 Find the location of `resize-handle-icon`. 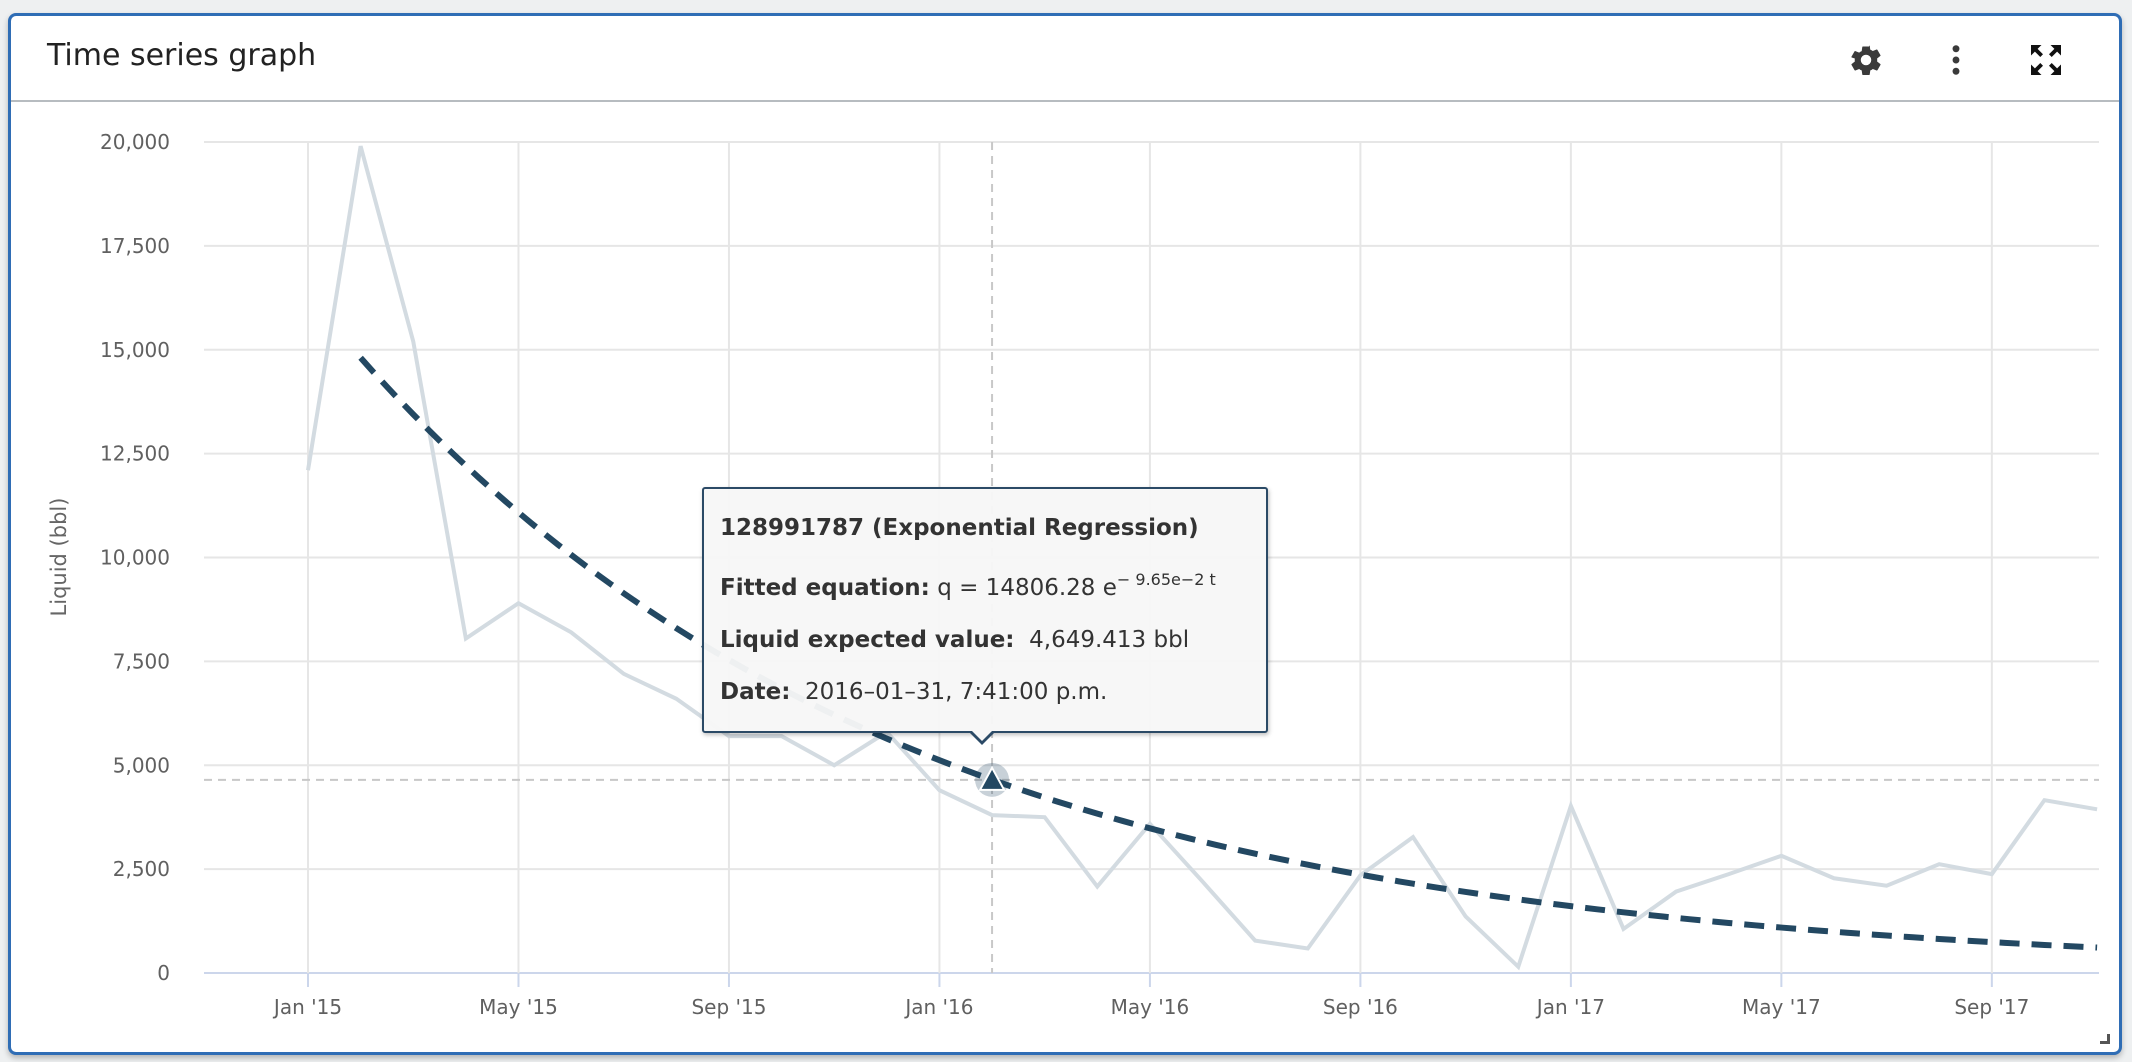

resize-handle-icon is located at coordinates (2105, 1039).